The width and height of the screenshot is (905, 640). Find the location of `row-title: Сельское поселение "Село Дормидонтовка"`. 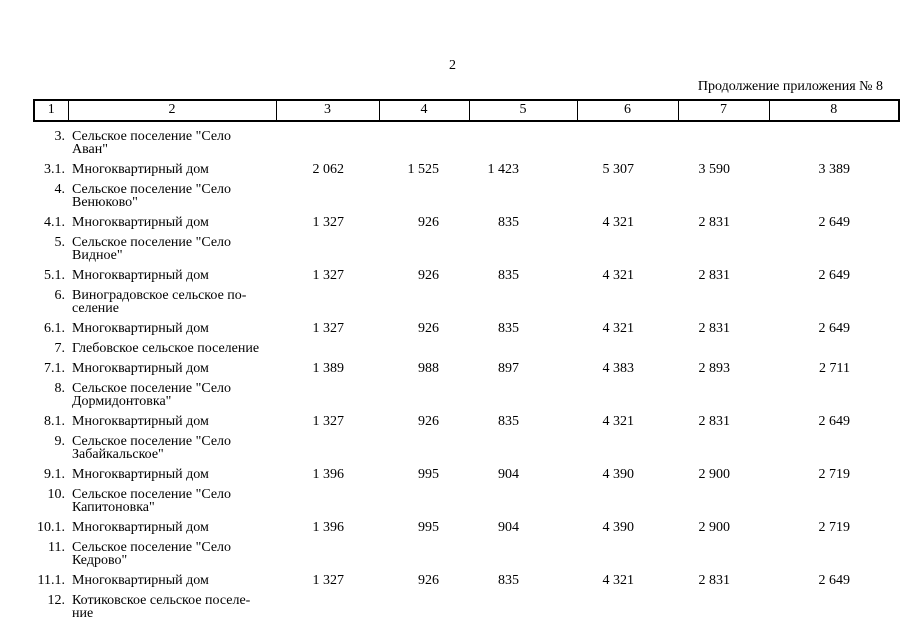

row-title: Сельское поселение "Село Дормидонтовка" is located at coordinates (152, 395).